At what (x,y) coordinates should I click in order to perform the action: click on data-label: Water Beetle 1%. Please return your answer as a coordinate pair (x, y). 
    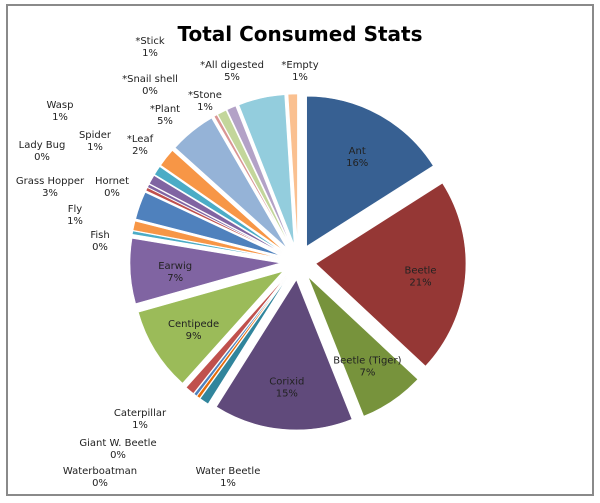
    Looking at the image, I should click on (228, 477).